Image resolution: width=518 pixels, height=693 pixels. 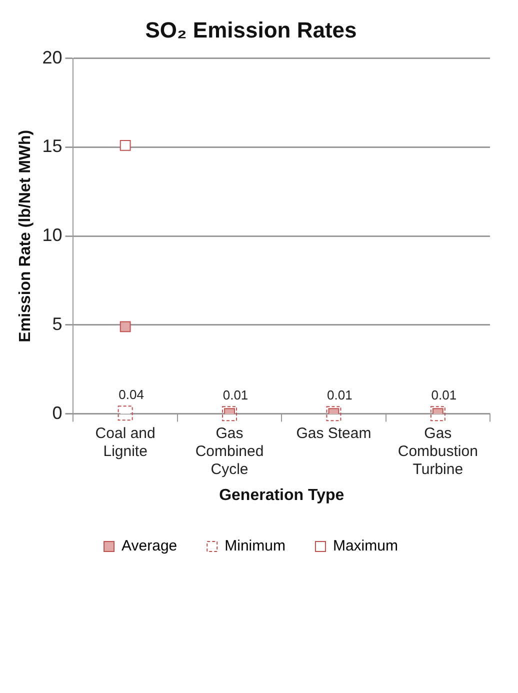 I want to click on y-axis-title: Emission Rate (lb/Net MWh), so click(x=25, y=236).